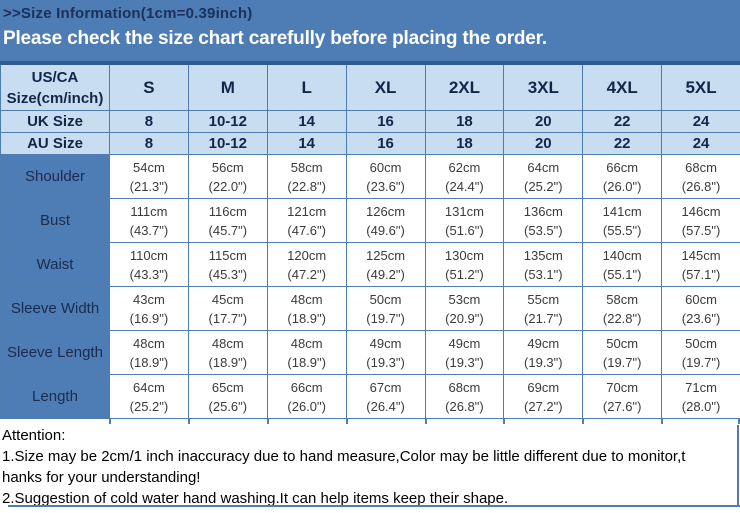 Image resolution: width=740 pixels, height=513 pixels. I want to click on au-size-row-value: 20, so click(543, 143).